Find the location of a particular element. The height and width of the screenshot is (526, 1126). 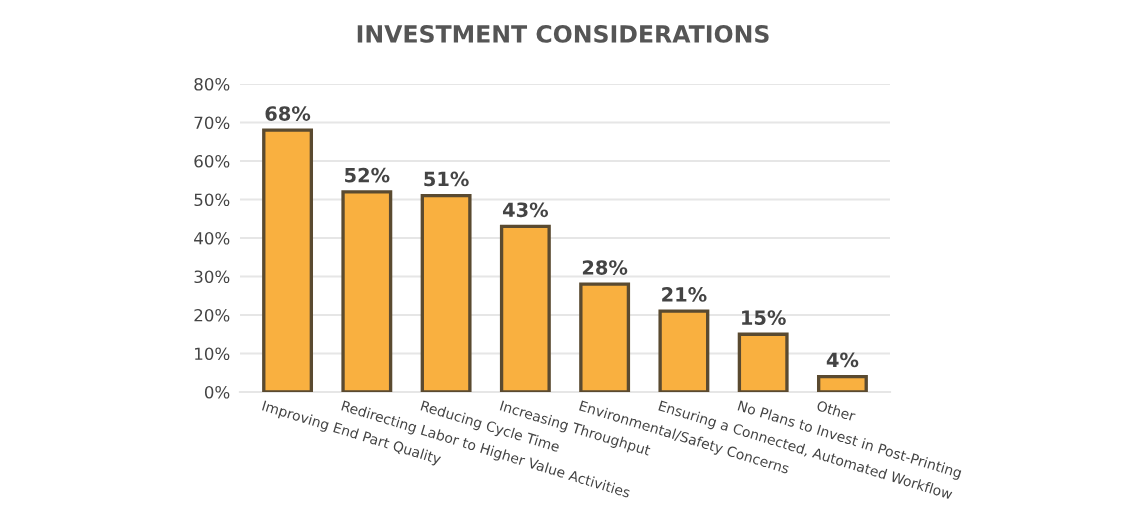

chart-title: INVESTMENT CONSIDERATIONS is located at coordinates (563, 33).